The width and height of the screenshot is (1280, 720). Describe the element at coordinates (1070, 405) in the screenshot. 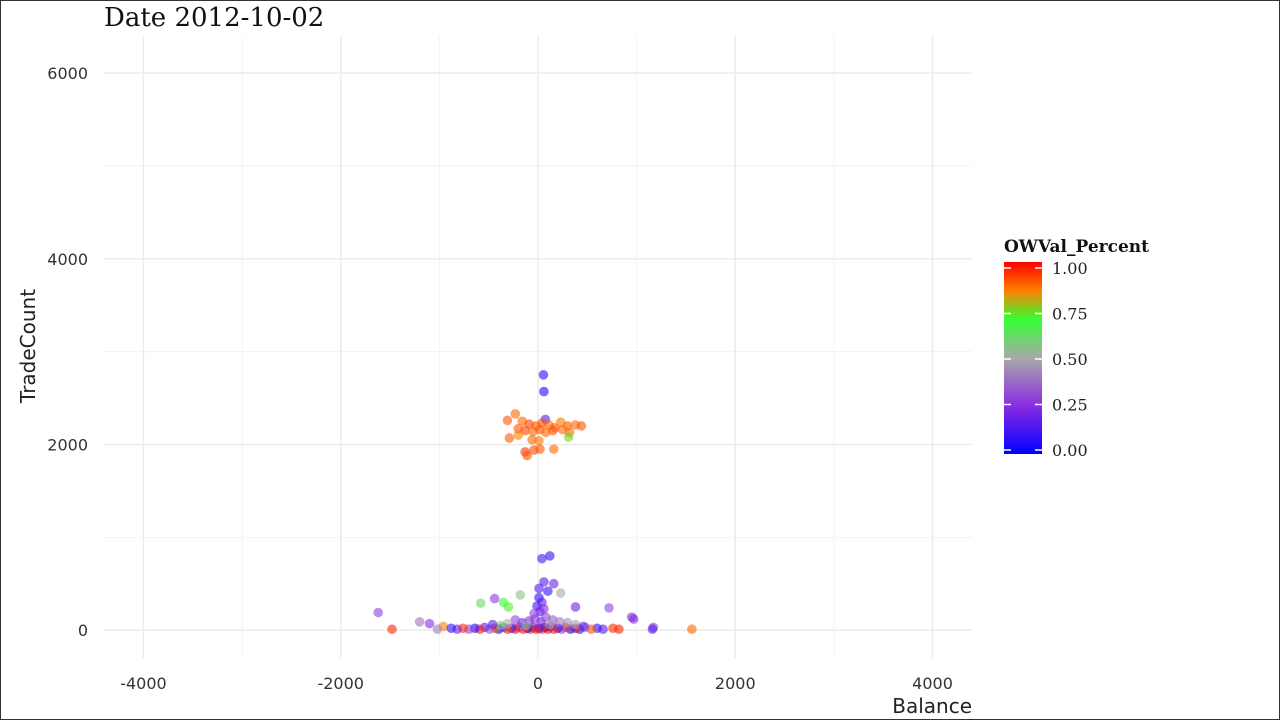

I see `legend-label: 0.25` at that location.